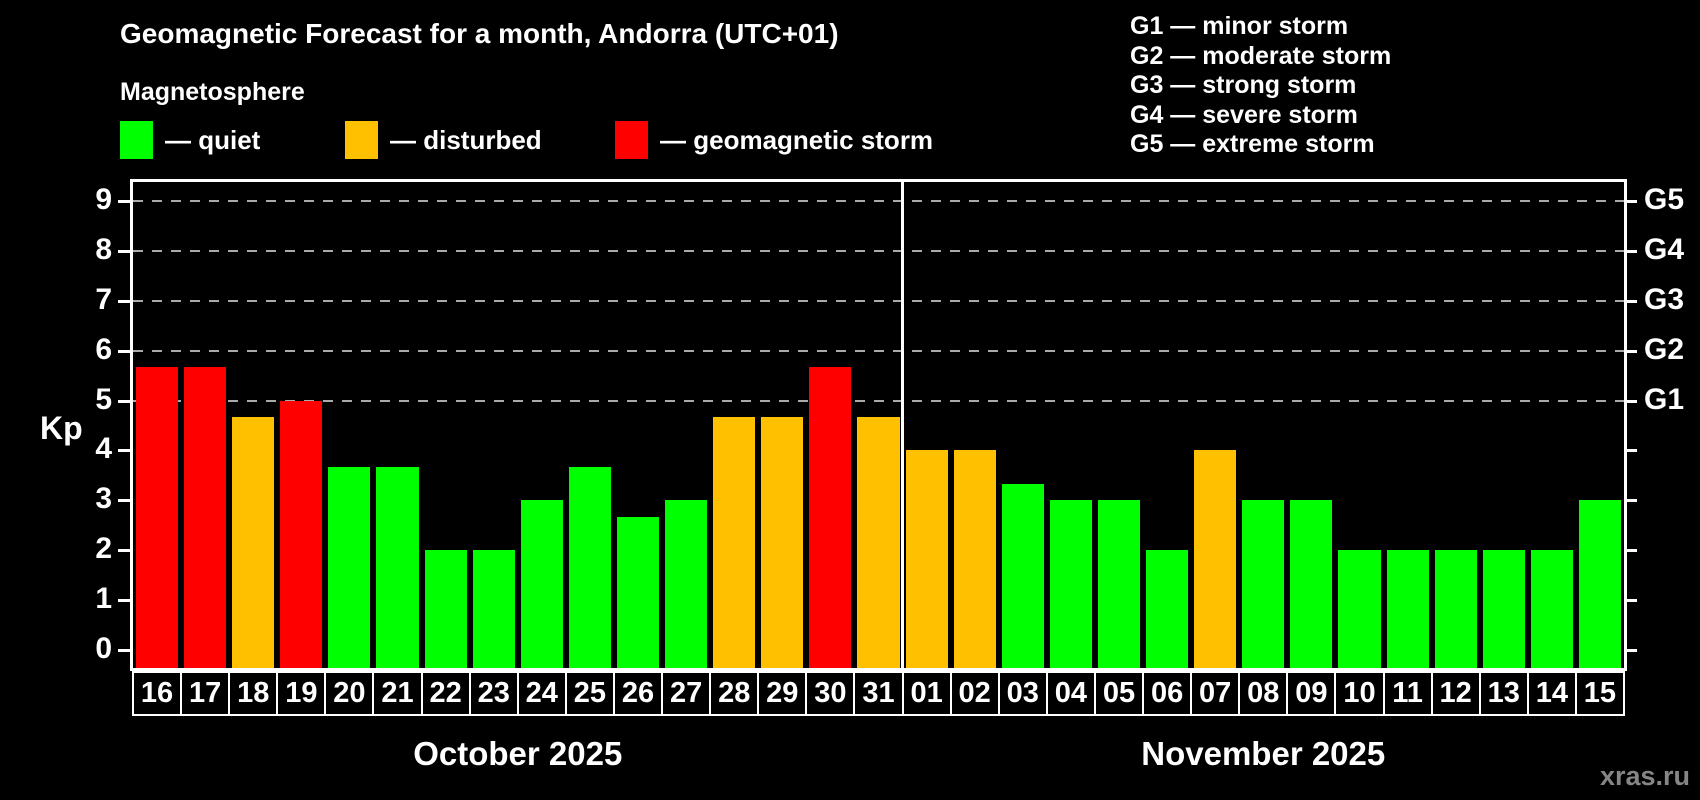 The image size is (1700, 800). What do you see at coordinates (213, 139) in the screenshot?
I see `legend-label: — quiet` at bounding box center [213, 139].